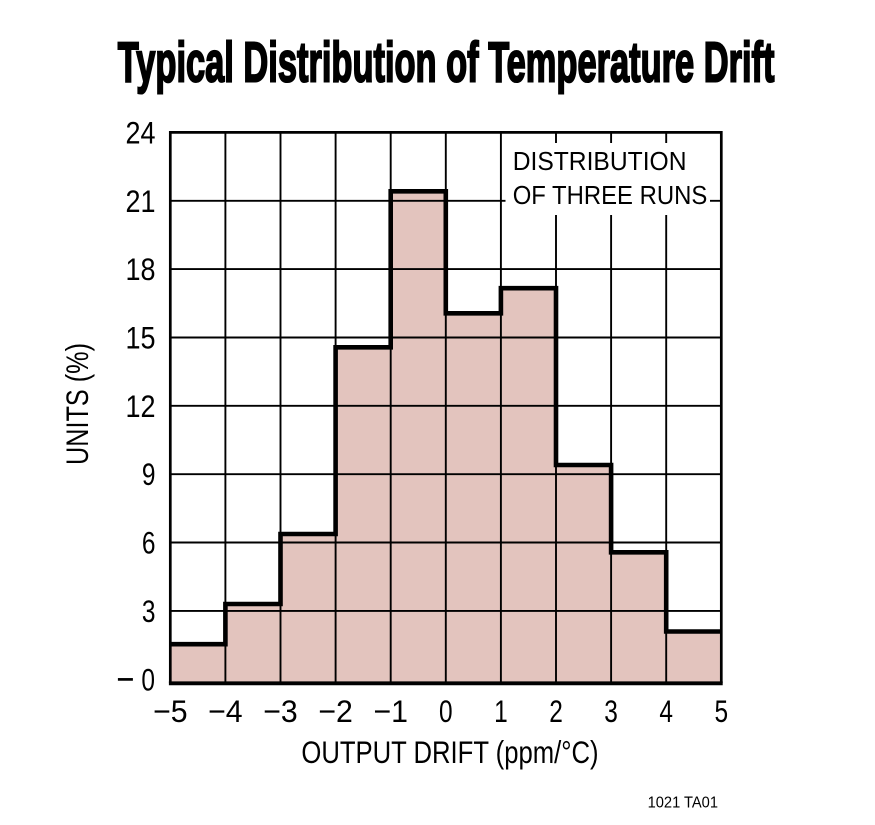 This screenshot has width=875, height=825. Describe the element at coordinates (335, 711) in the screenshot. I see `svg-text: −2` at that location.